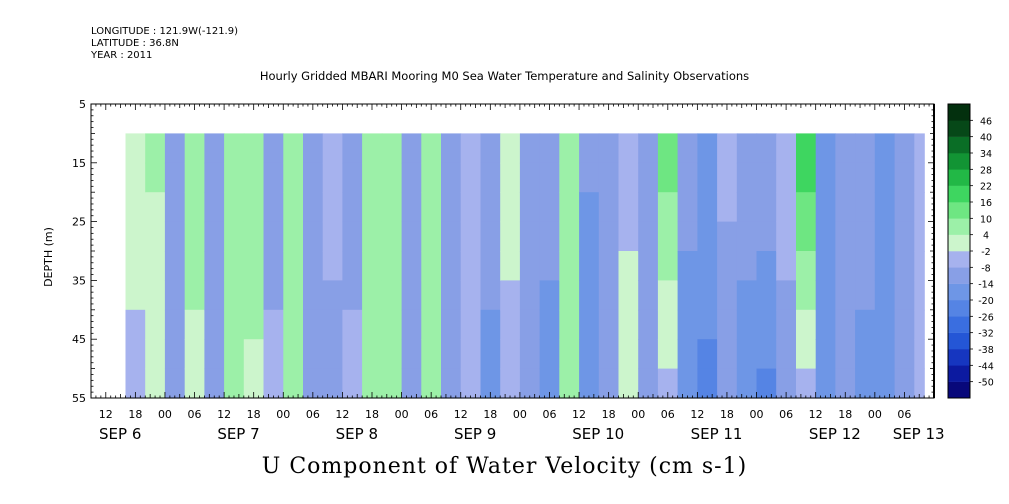 This screenshot has width=1009, height=504. What do you see at coordinates (835, 434) in the screenshot?
I see `x-day-label: SEP 12` at bounding box center [835, 434].